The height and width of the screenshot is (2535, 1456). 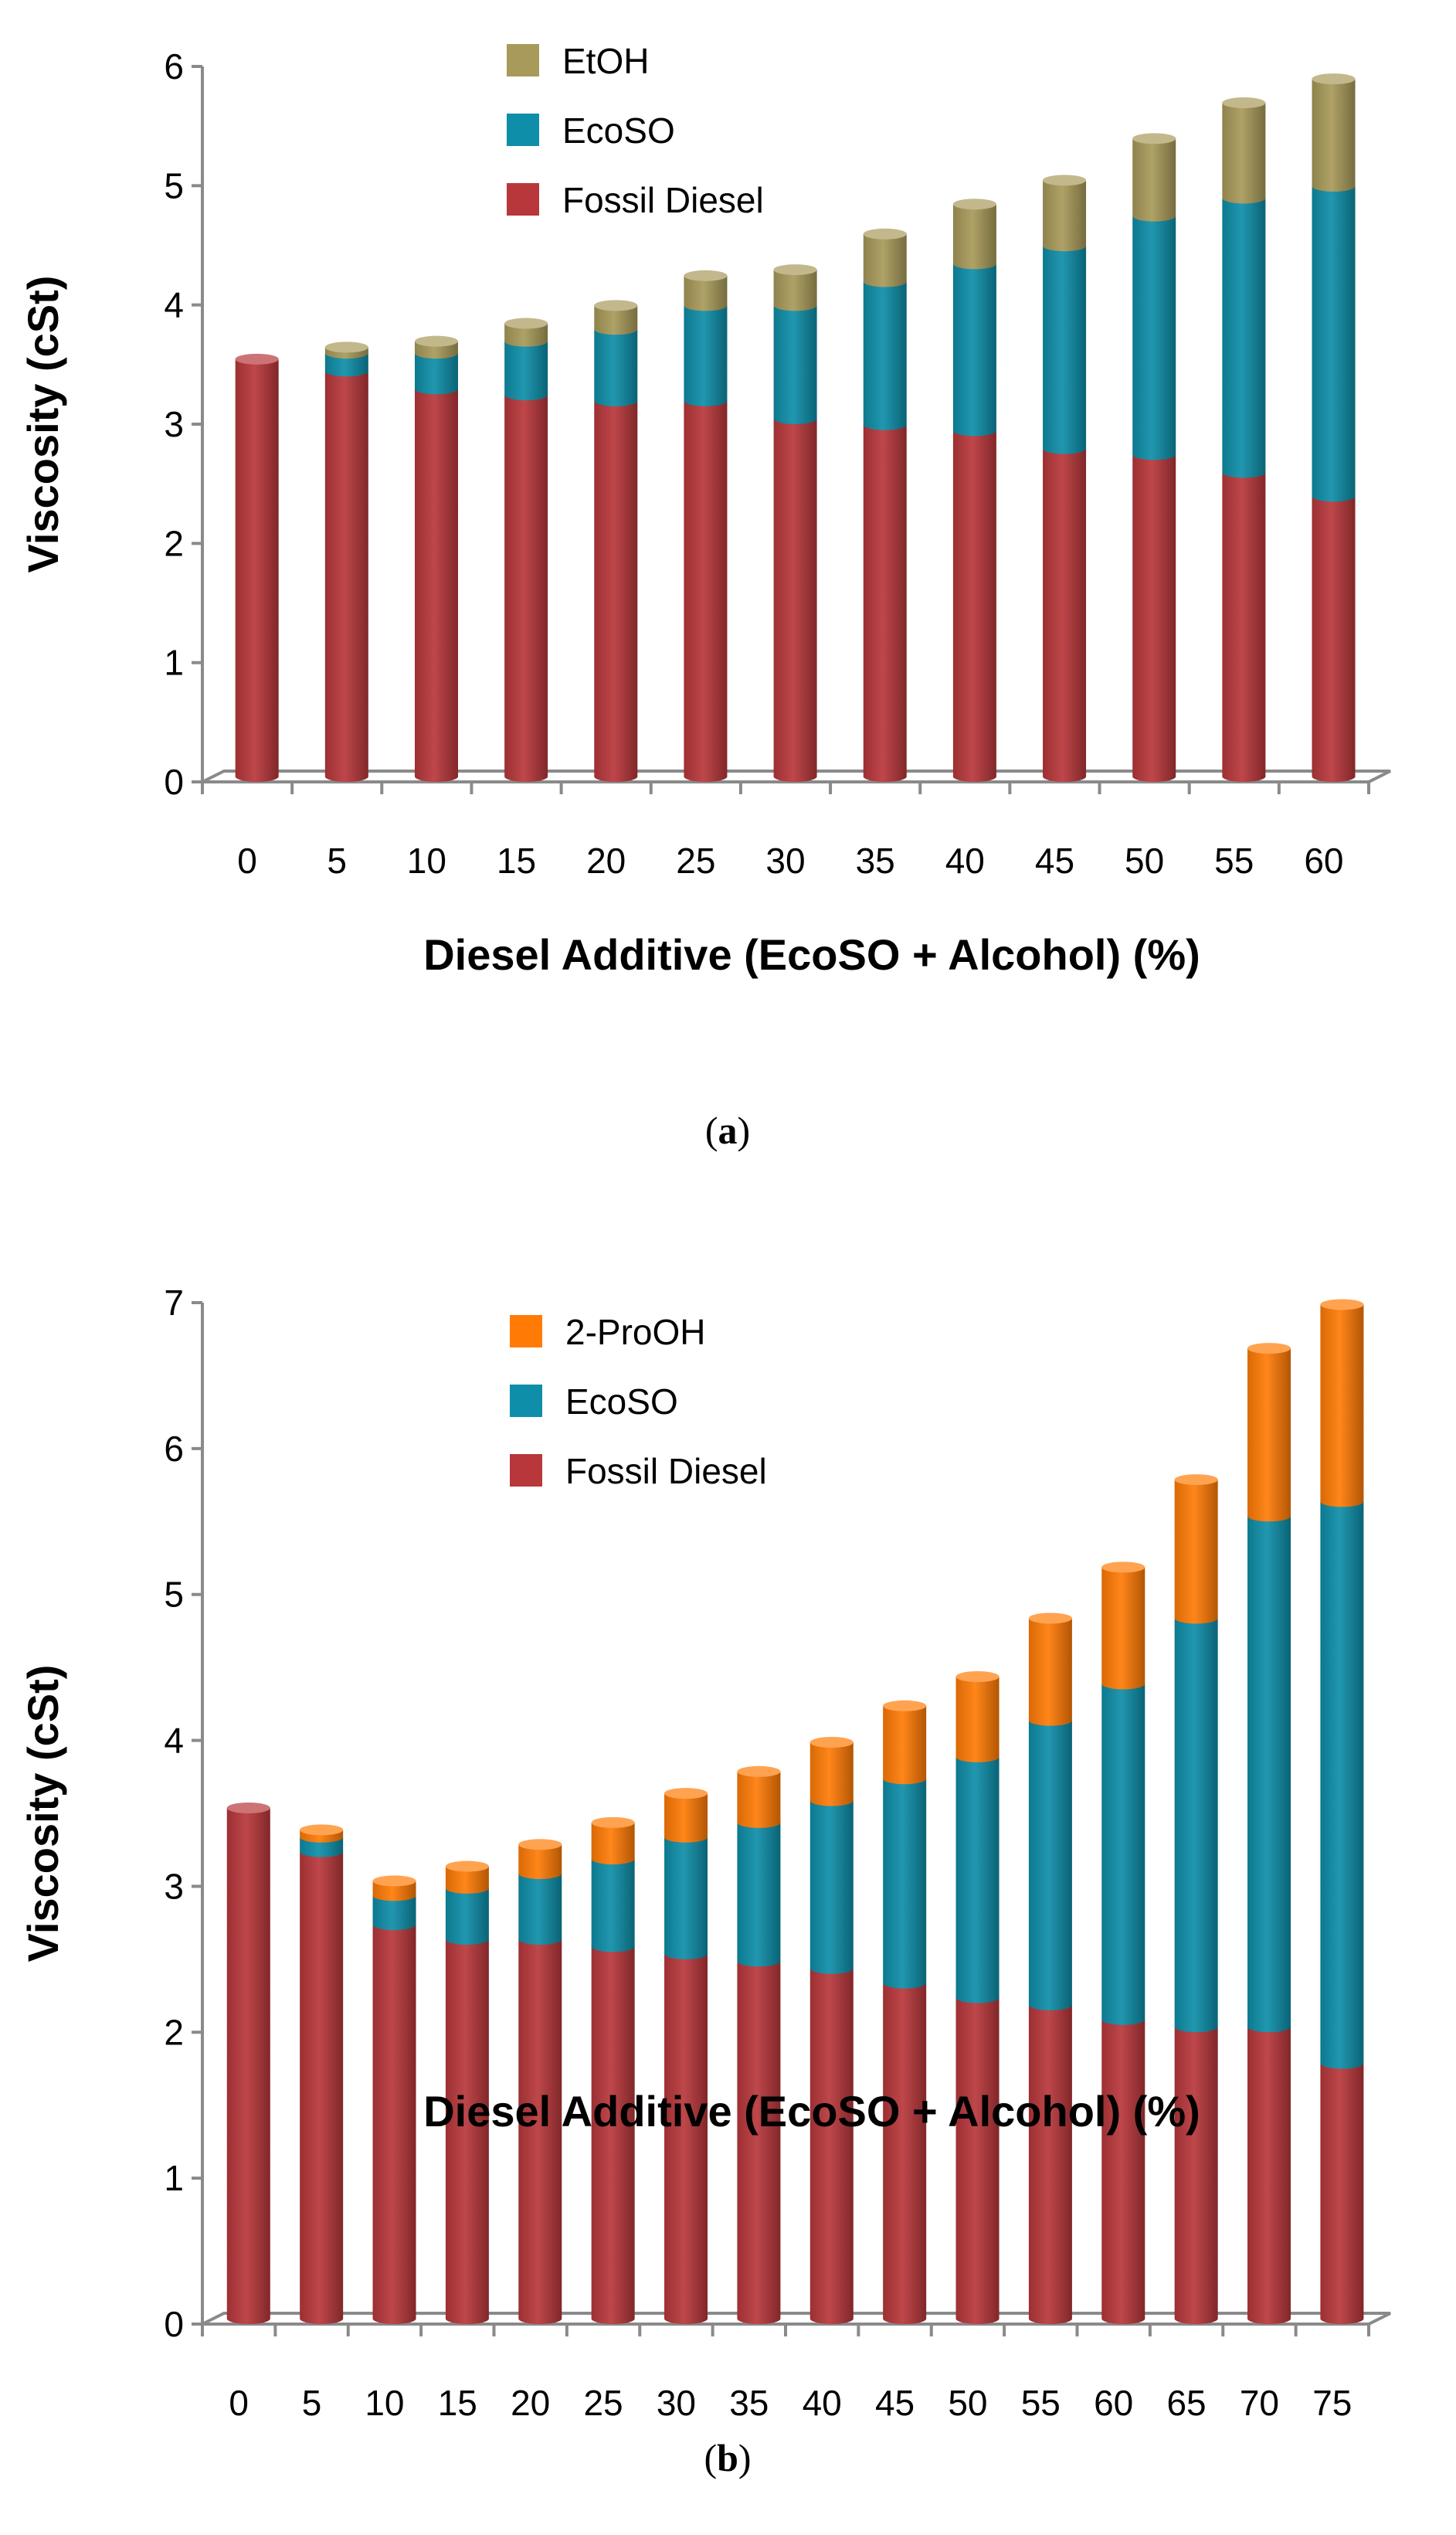 What do you see at coordinates (516, 861) in the screenshot?
I see `x-tick-label: 15` at bounding box center [516, 861].